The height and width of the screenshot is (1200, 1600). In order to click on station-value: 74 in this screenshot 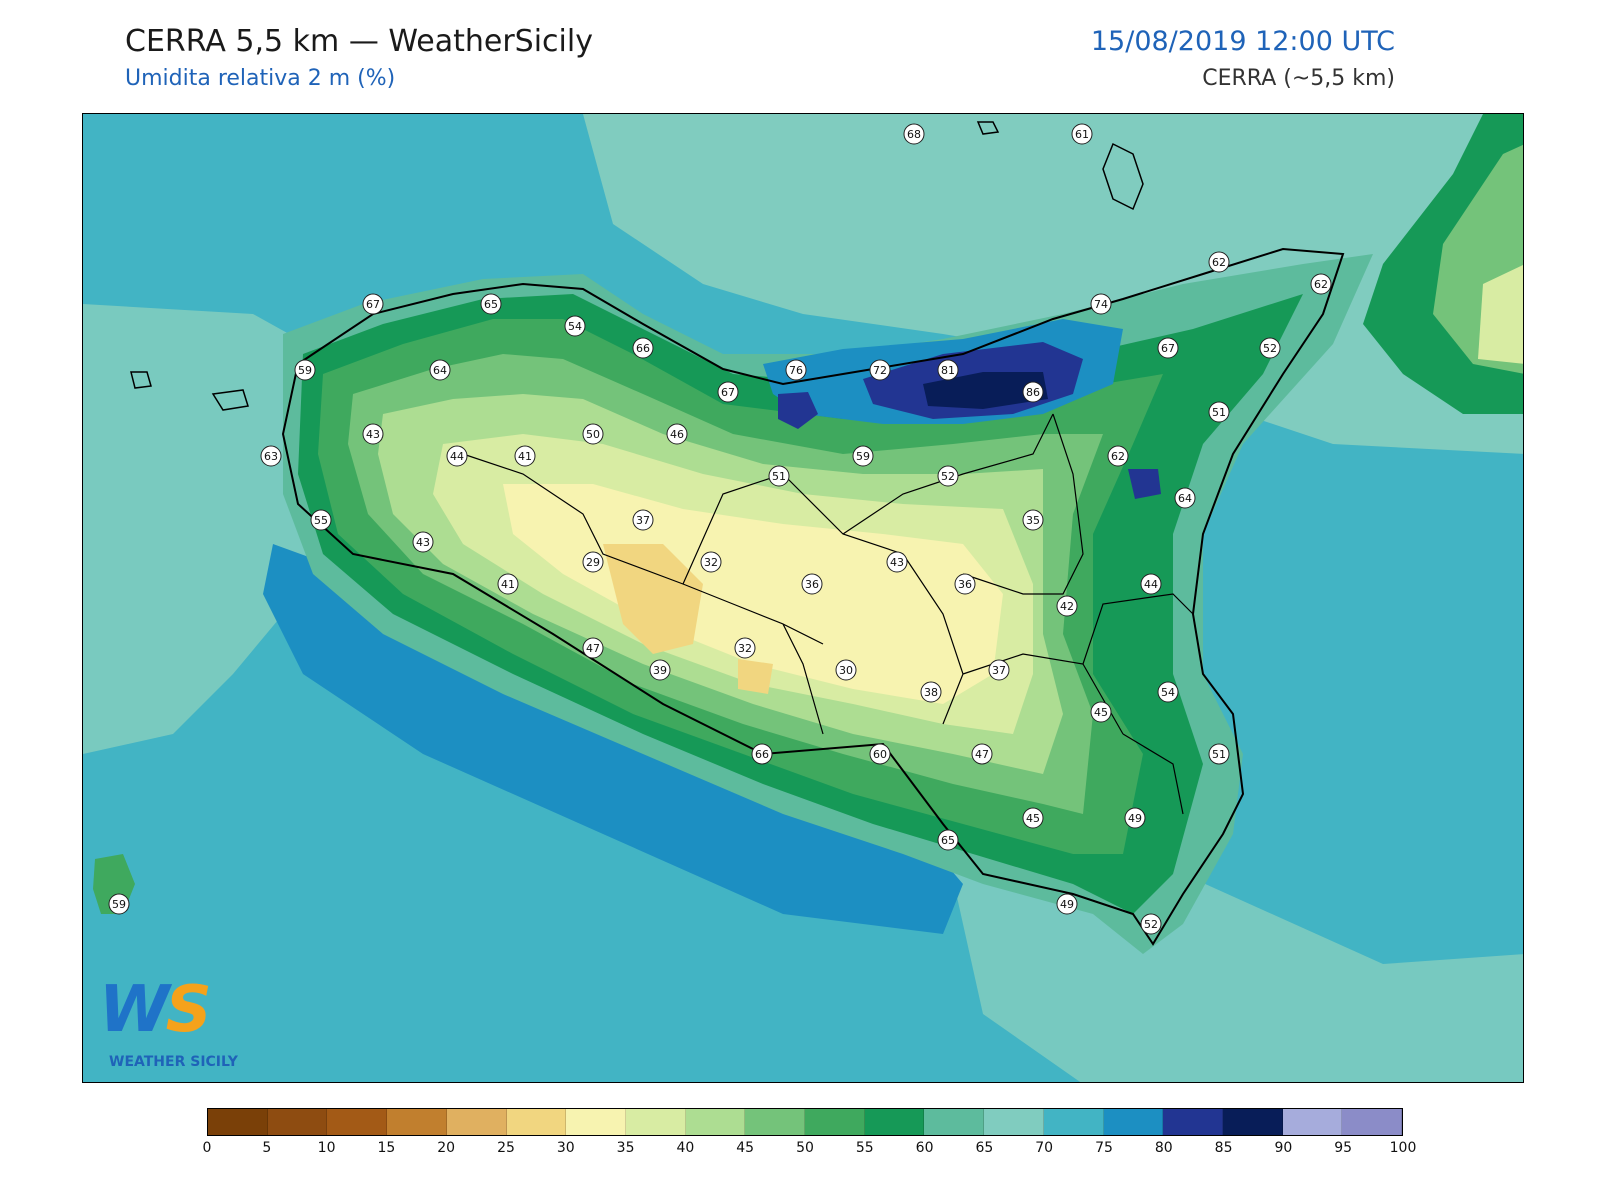, I will do `click(1101, 304)`.